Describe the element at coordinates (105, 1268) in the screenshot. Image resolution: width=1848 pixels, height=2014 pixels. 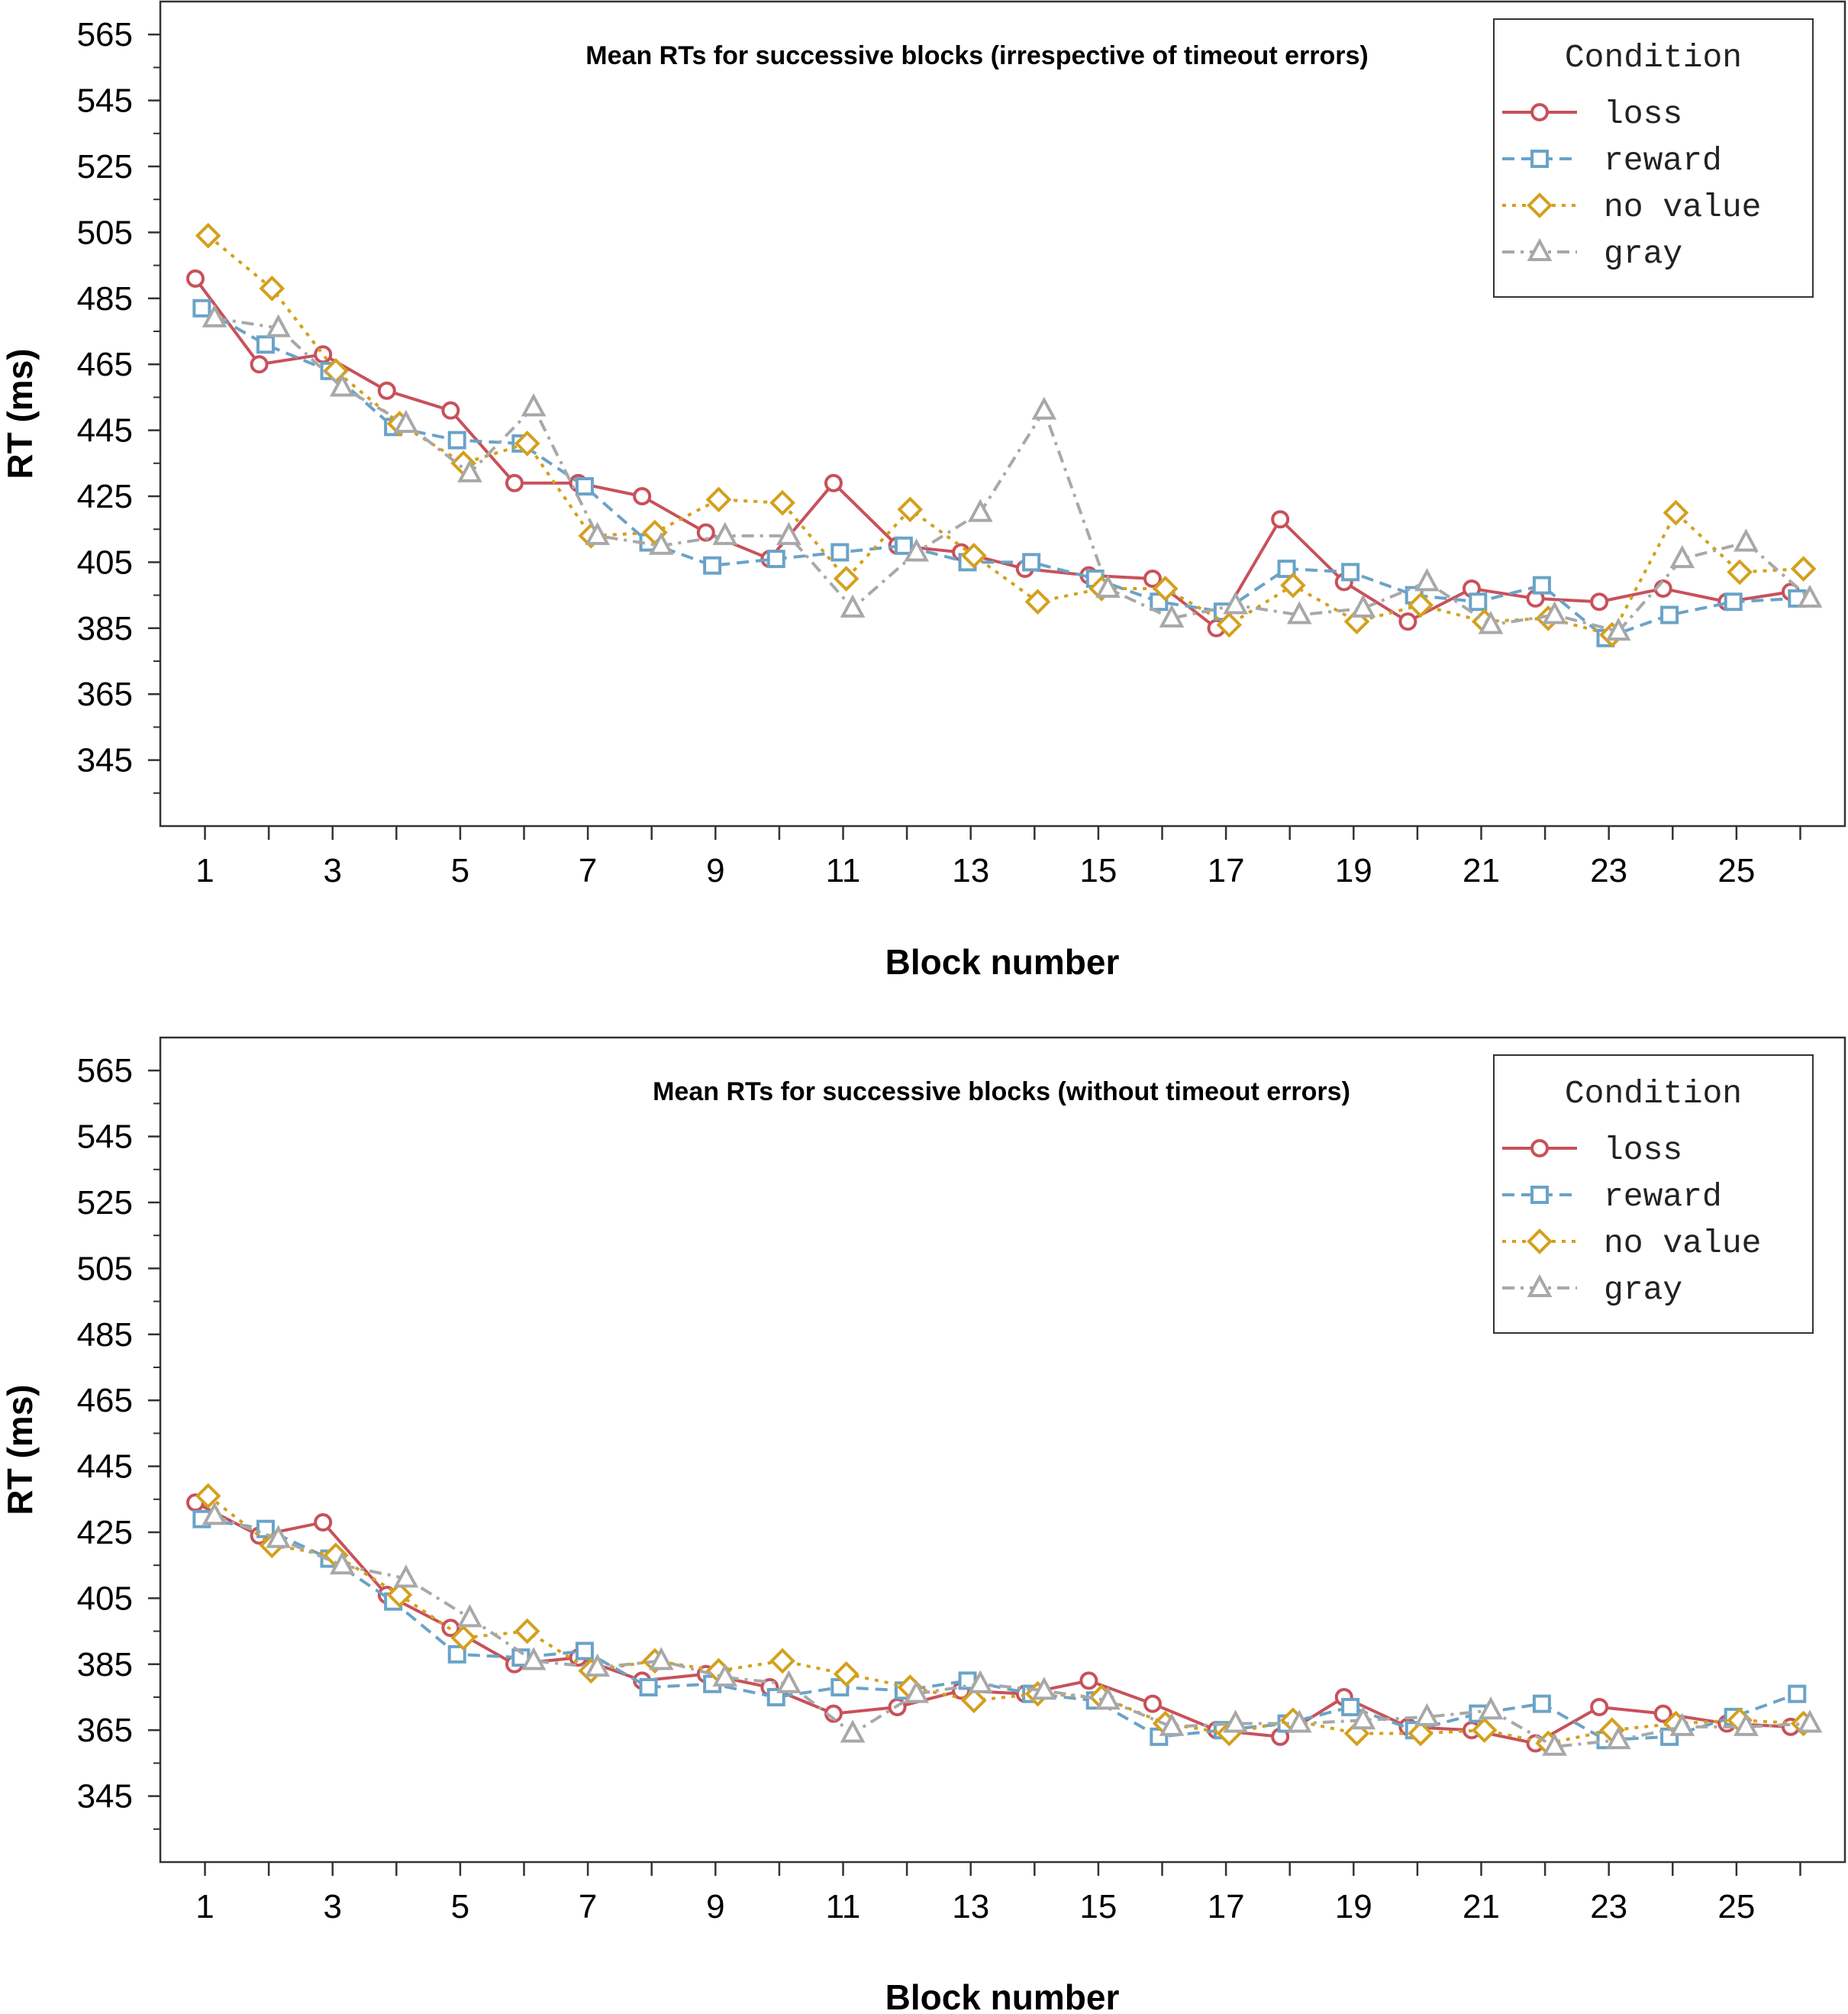
I see `y-tick-label: 505` at that location.